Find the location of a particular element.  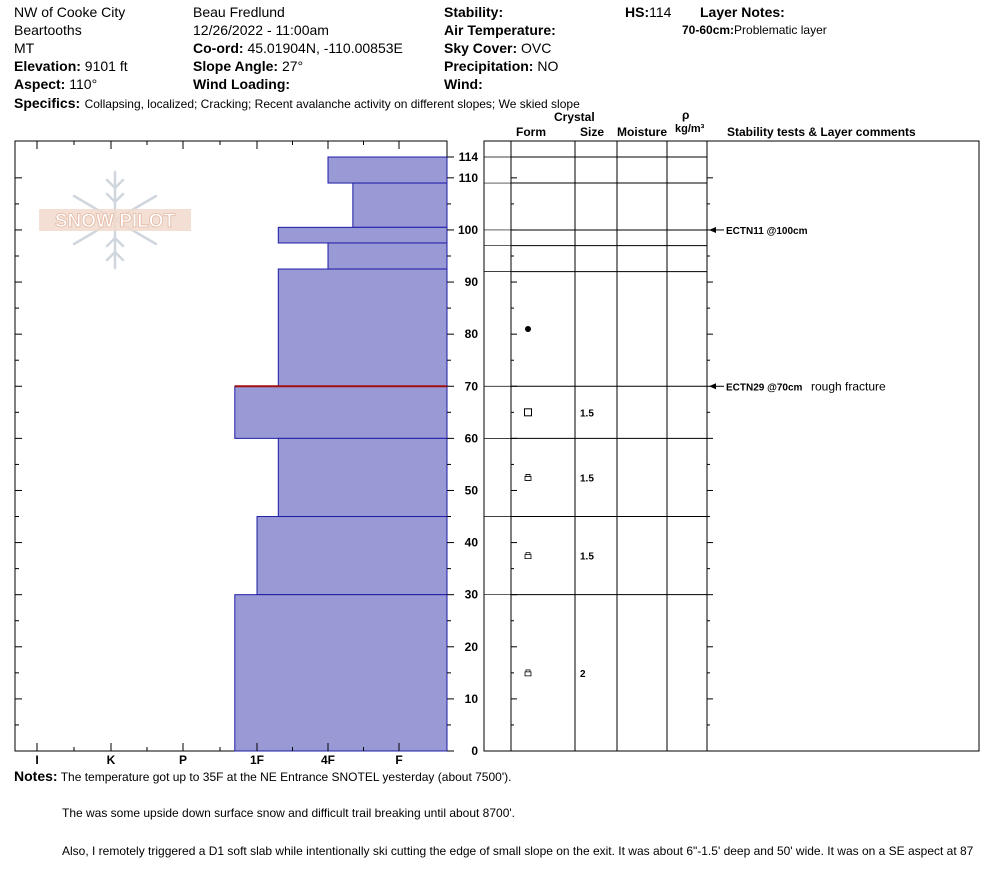

crystal-size: 2 is located at coordinates (583, 674).